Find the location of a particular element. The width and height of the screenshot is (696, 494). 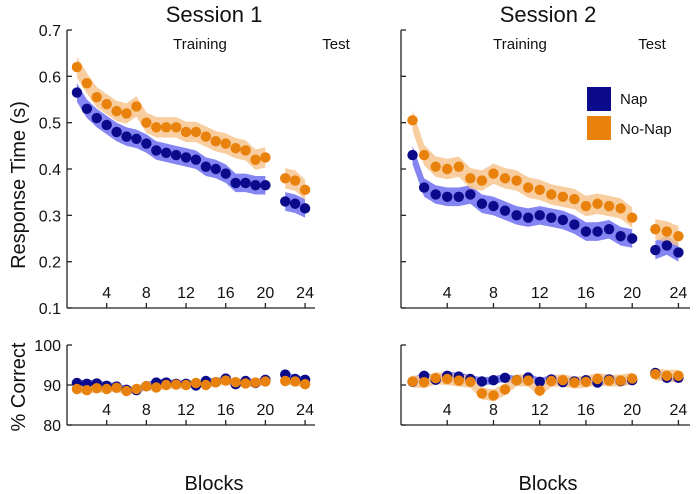

y-tick-label: 0.6 is located at coordinates (50, 77).